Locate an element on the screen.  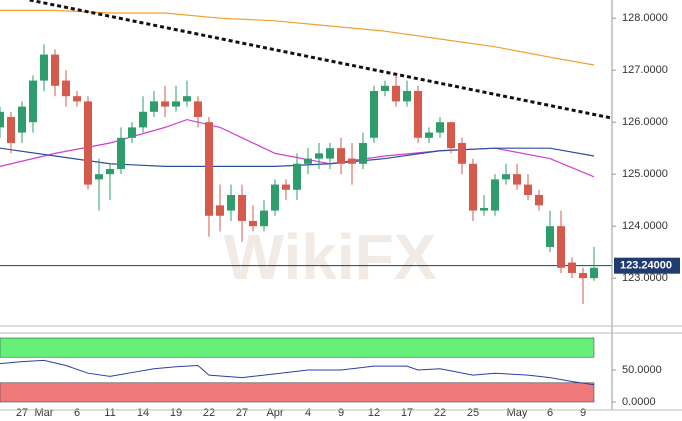
indicator-pane is located at coordinates (297, 370).